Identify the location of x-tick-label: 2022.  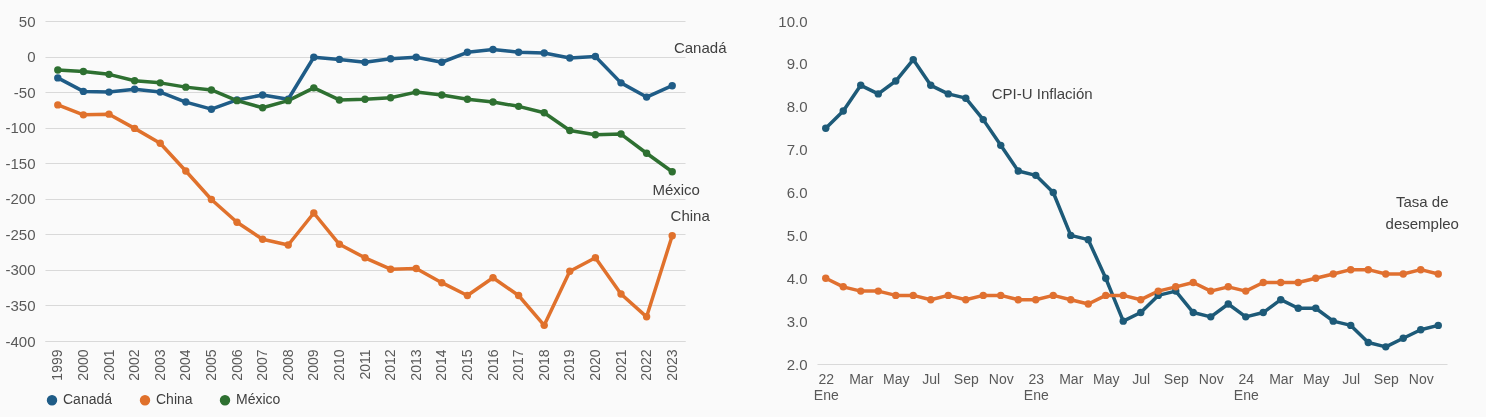
(646, 365).